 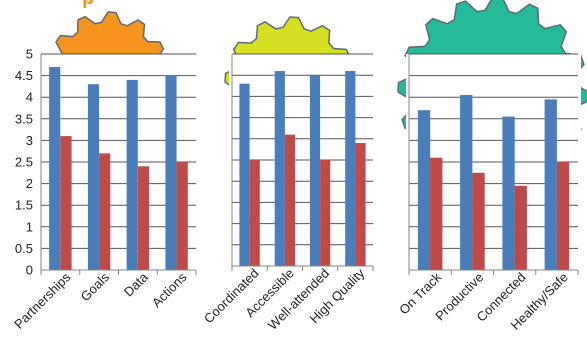 What do you see at coordinates (24, 75) in the screenshot?
I see `y-tick-label: 4.5` at bounding box center [24, 75].